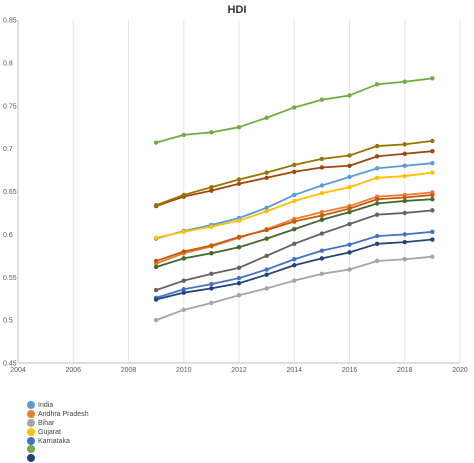 The image size is (474, 463). Describe the element at coordinates (10, 192) in the screenshot. I see `y-tick-label: 0.65` at that location.